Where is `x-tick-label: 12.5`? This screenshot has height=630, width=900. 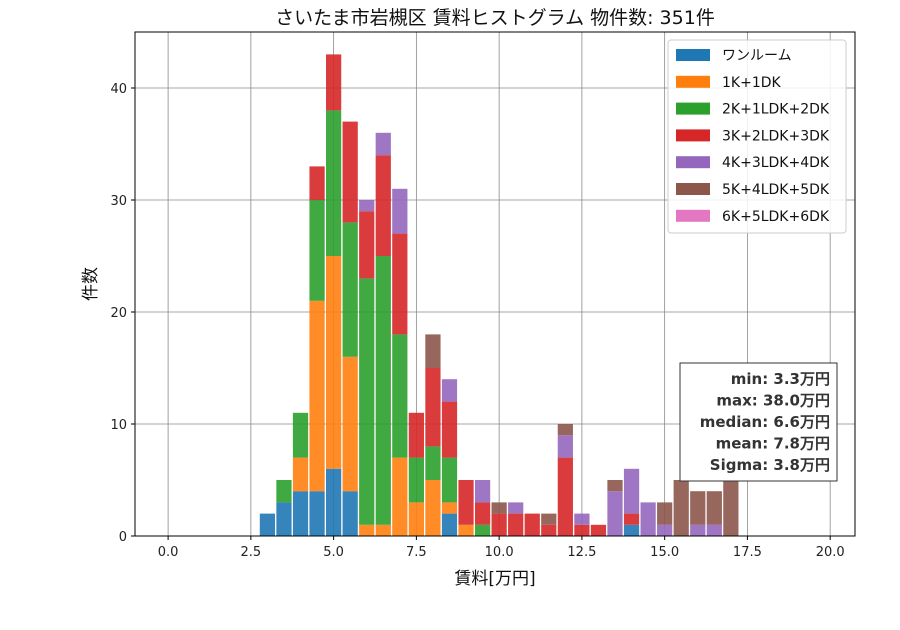 x-tick-label: 12.5 is located at coordinates (581, 552).